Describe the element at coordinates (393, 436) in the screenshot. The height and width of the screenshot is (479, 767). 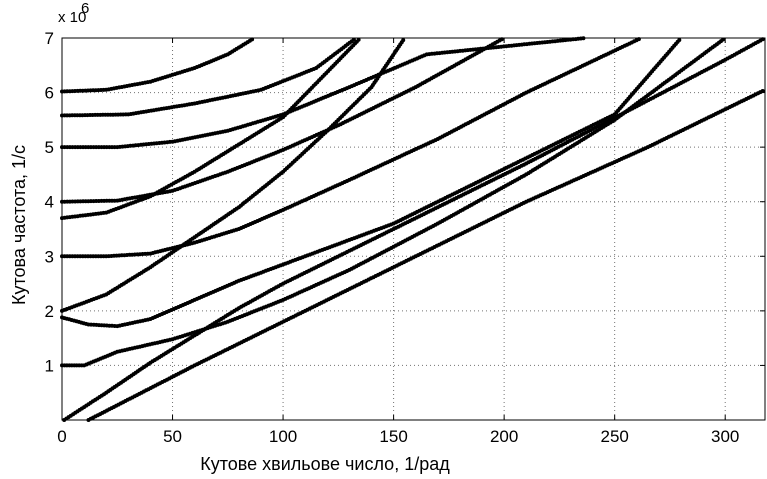
I see `x-tick-label: 150` at that location.